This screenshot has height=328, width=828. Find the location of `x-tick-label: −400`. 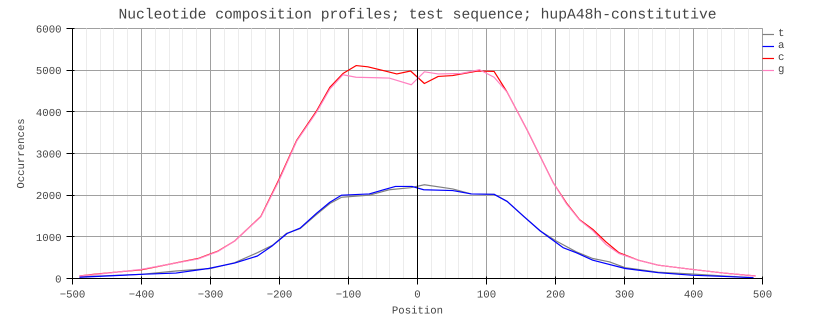

x-tick-label: −400 is located at coordinates (141, 296).